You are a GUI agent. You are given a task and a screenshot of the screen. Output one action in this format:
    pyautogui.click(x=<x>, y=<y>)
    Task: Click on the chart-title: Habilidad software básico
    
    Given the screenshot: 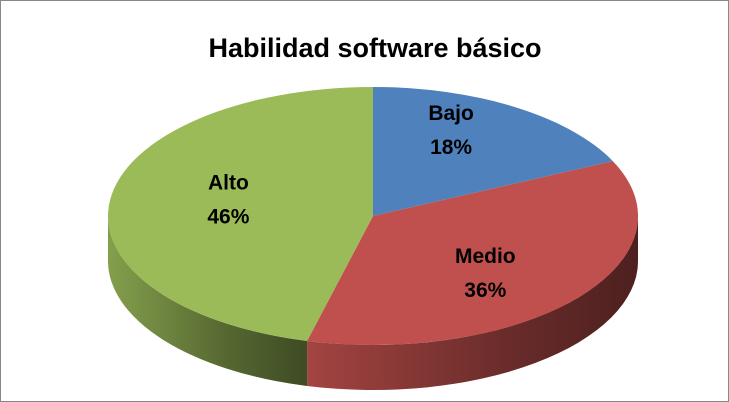 What is the action you would take?
    pyautogui.click(x=374, y=48)
    